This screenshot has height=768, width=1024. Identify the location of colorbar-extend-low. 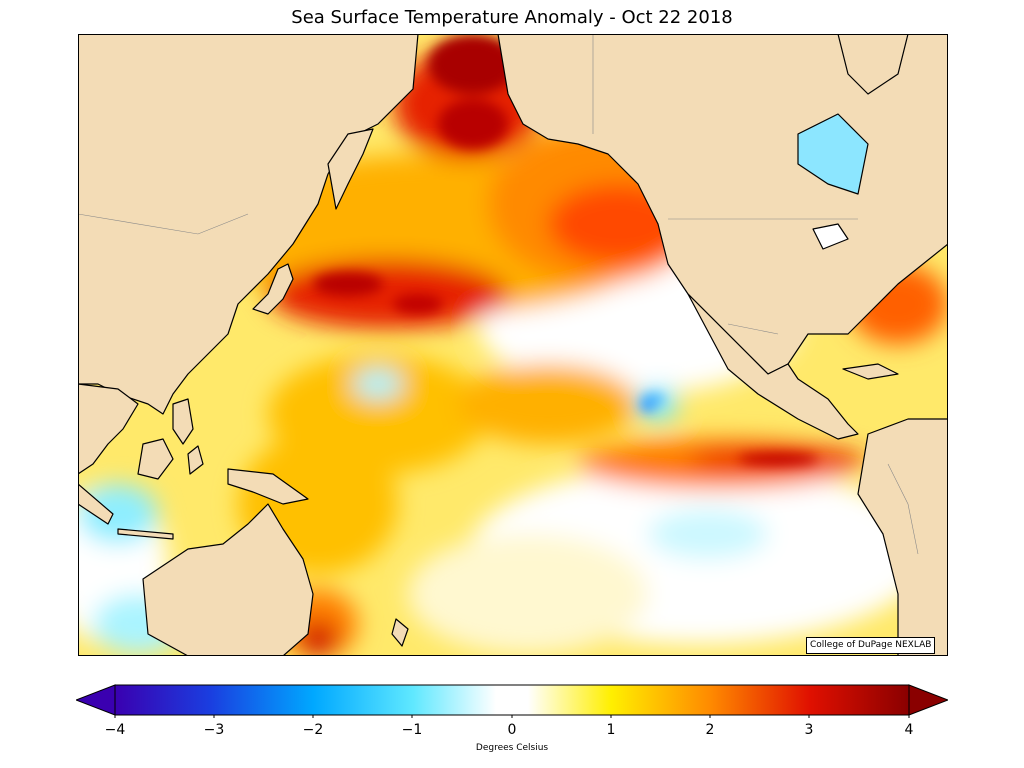
(96, 700).